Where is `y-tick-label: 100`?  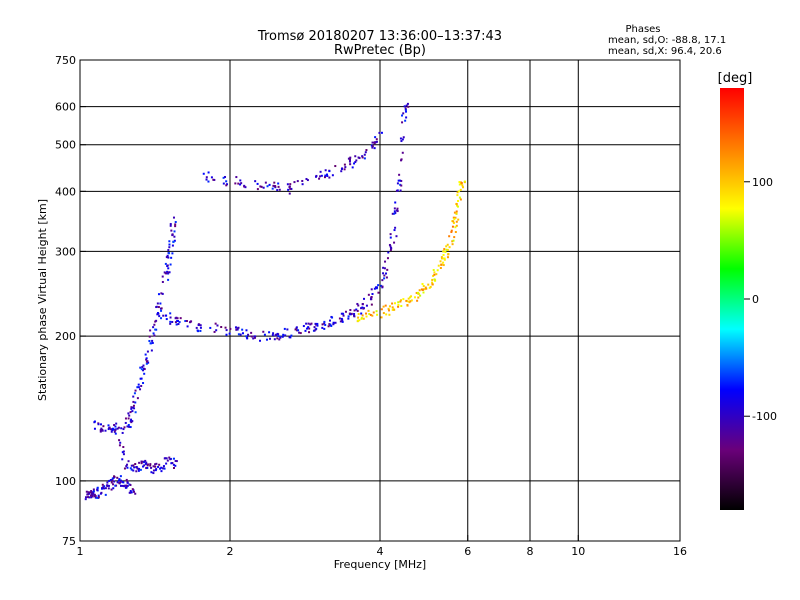
y-tick-label: 100 is located at coordinates (65, 481).